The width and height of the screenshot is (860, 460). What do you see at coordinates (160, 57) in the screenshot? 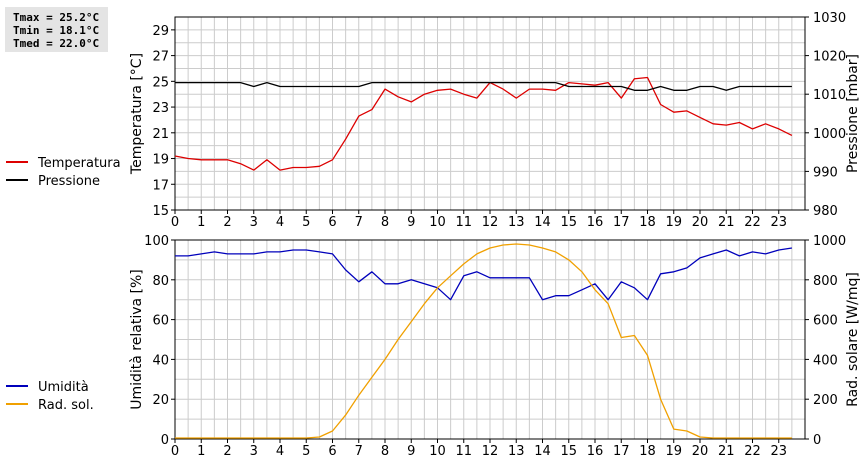
I see `y-tick-label: 27` at bounding box center [160, 57].